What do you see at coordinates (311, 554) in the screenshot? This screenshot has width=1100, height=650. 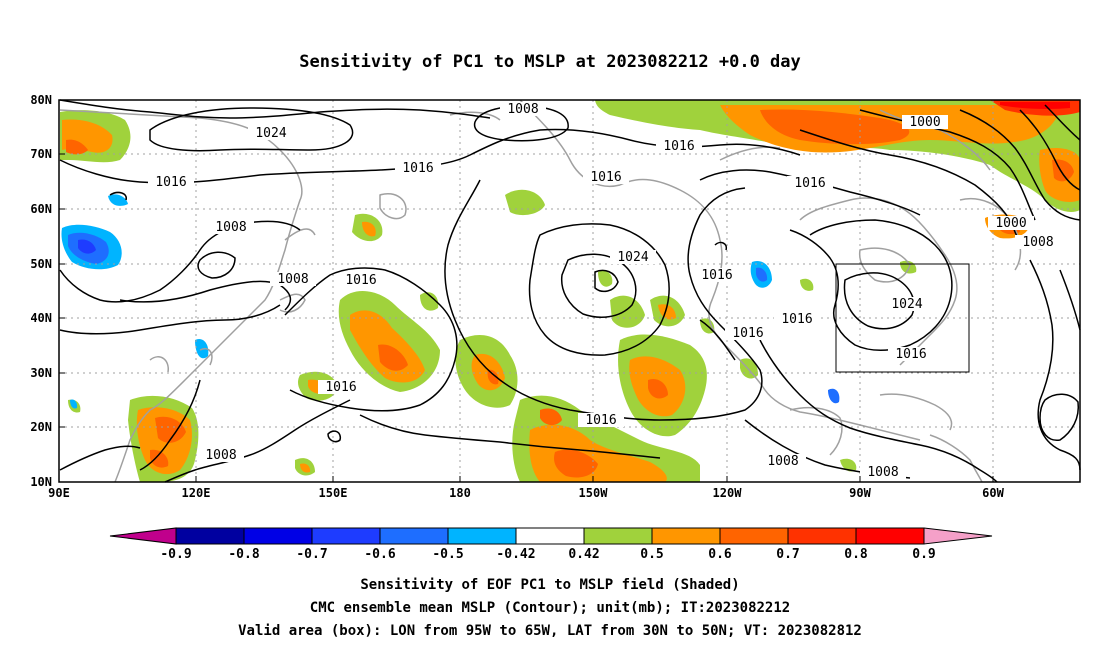 I see `colorbar-label: -0.7` at bounding box center [311, 554].